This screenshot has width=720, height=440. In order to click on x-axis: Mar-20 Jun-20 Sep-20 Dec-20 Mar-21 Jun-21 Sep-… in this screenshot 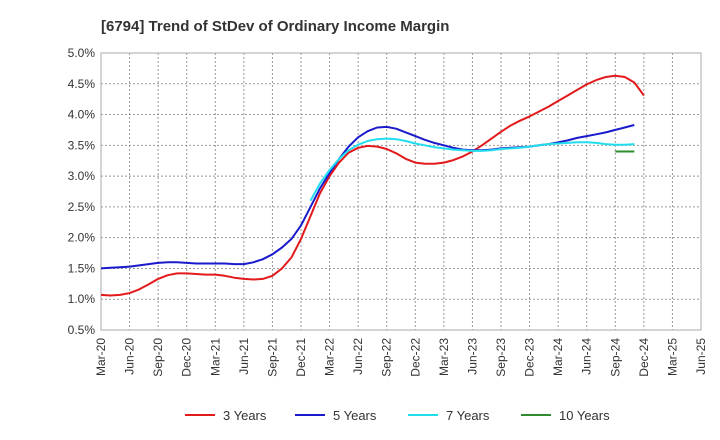, I will do `click(401, 357)`.